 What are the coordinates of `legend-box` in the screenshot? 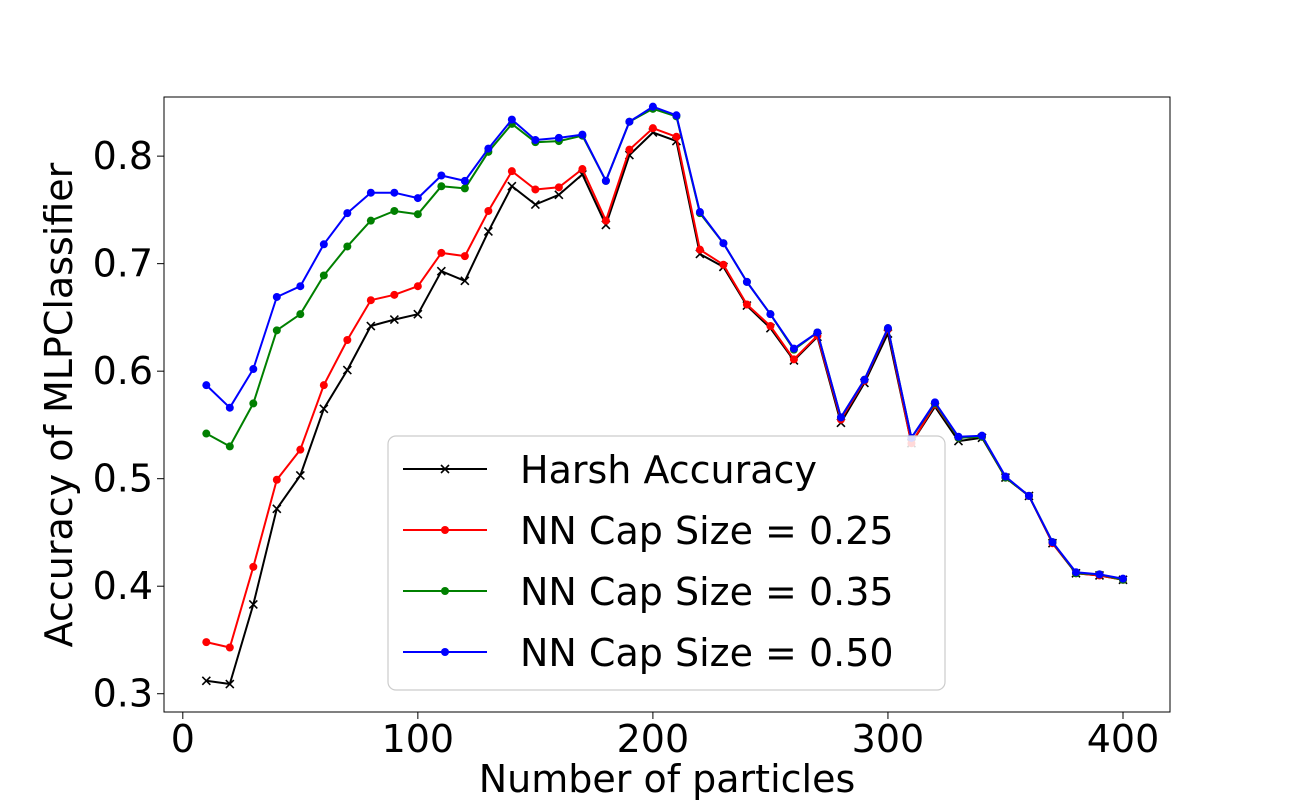 It's located at (666, 563).